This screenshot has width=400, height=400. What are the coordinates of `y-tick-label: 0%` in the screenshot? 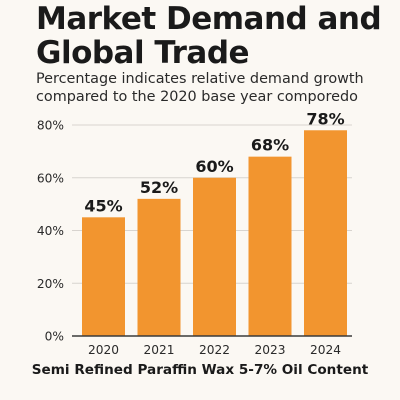 It's located at (54, 337).